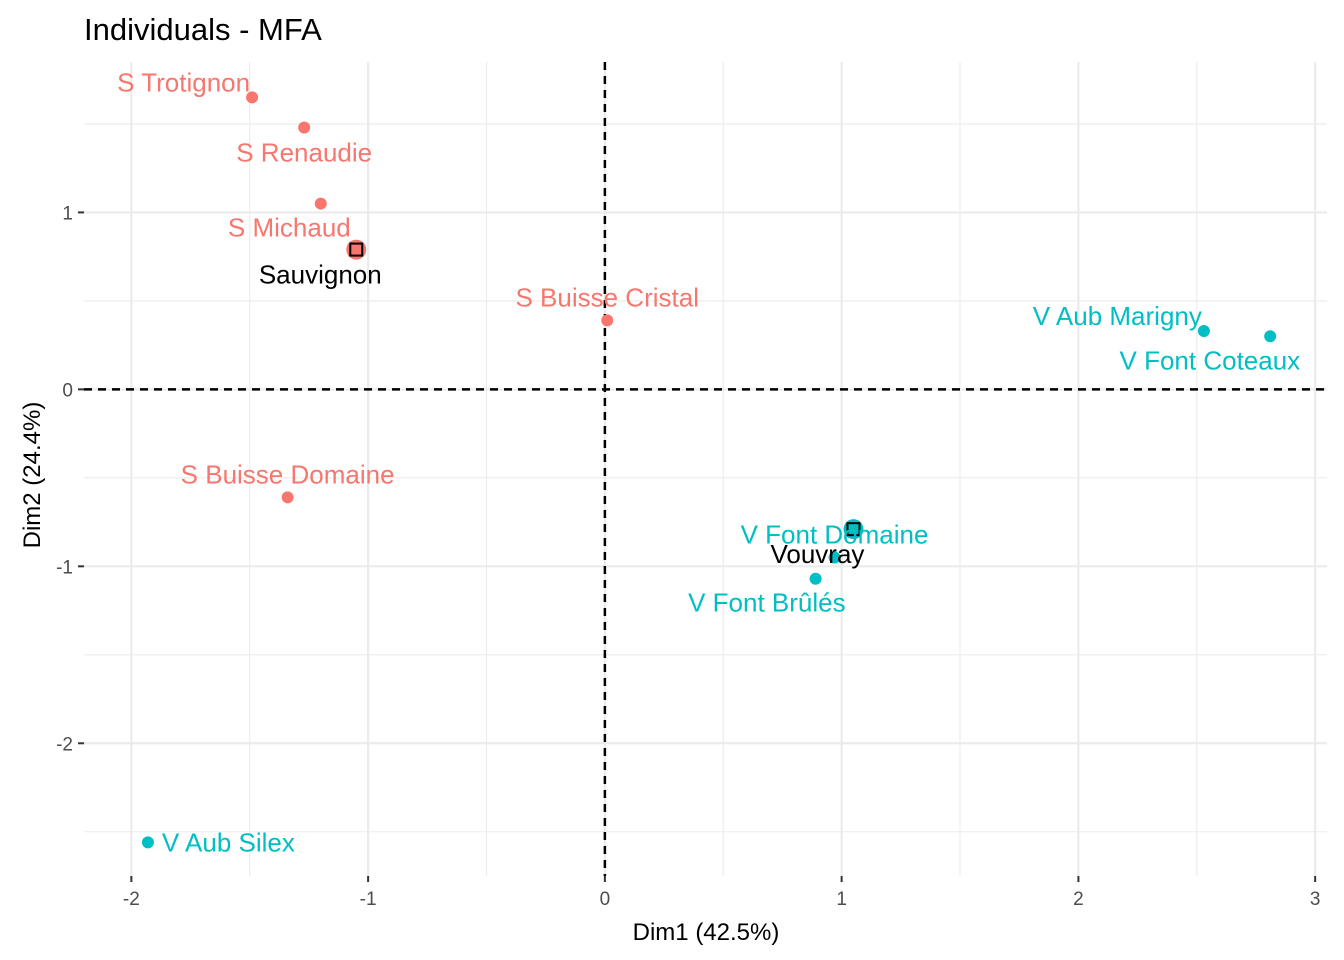 This screenshot has height=960, width=1344. What do you see at coordinates (1315, 899) in the screenshot?
I see `x-tick-label: 3` at bounding box center [1315, 899].